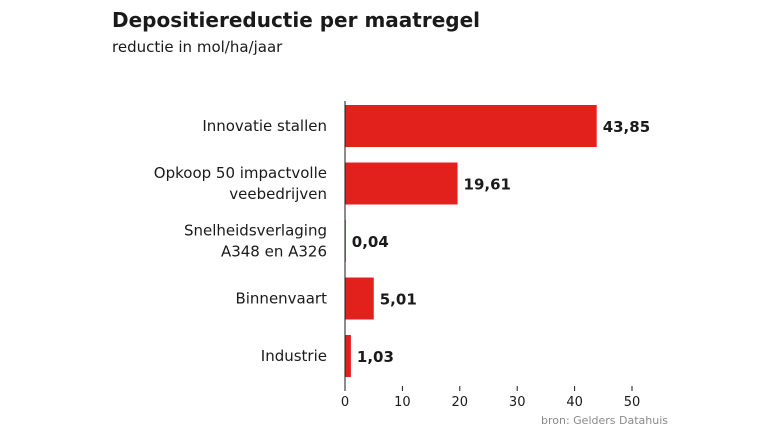  What do you see at coordinates (294, 356) in the screenshot?
I see `category-label: Industrie` at bounding box center [294, 356].